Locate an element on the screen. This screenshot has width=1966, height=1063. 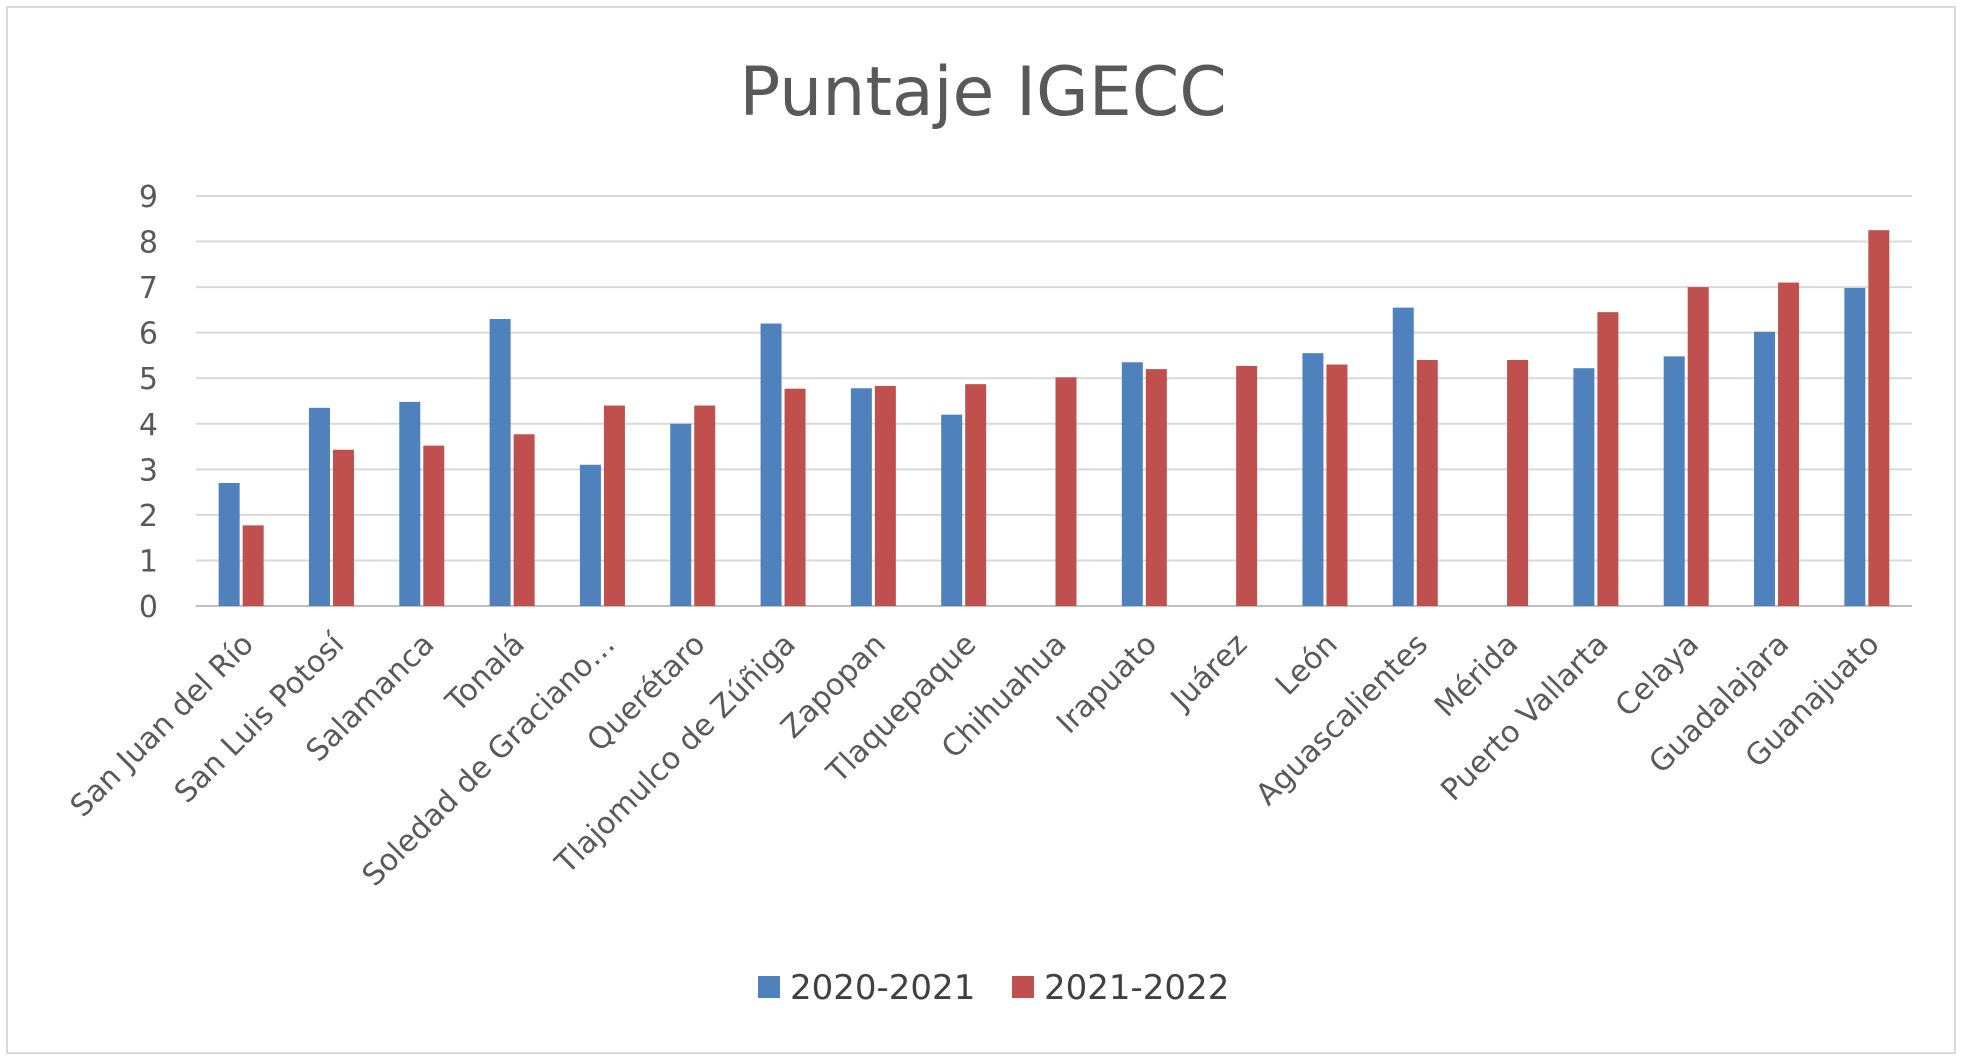
chart-title: Puntaje IGECC is located at coordinates (982, 92).